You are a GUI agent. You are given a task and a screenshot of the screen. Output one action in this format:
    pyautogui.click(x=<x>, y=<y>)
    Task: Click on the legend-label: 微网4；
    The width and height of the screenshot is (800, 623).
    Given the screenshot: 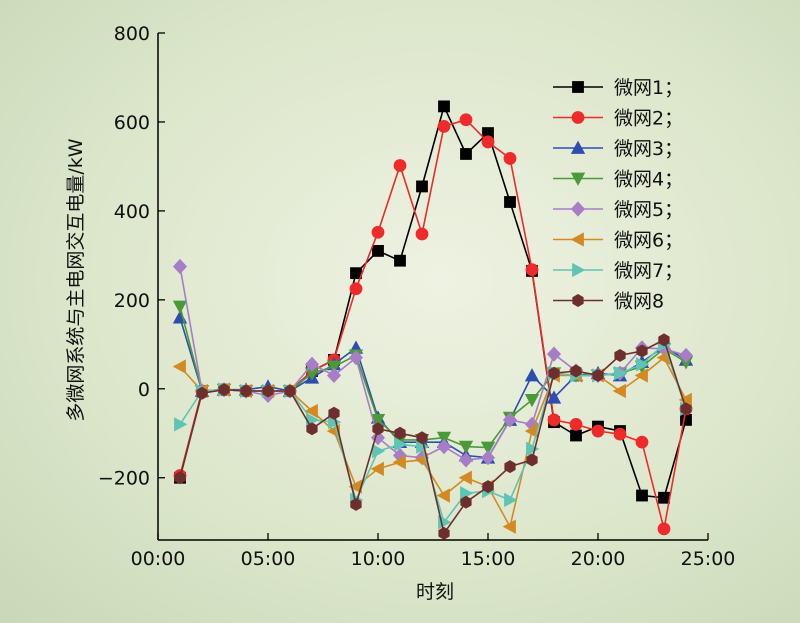 What is the action you would take?
    pyautogui.click(x=648, y=180)
    